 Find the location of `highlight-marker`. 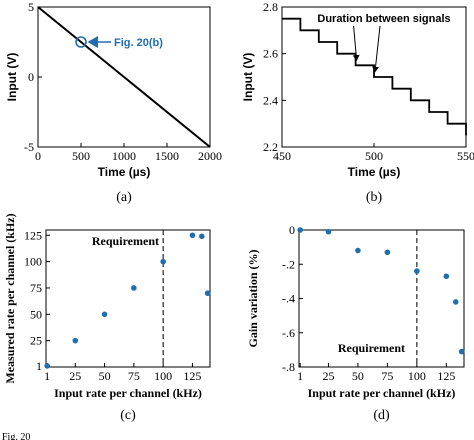

highlight-marker is located at coordinates (81, 42).